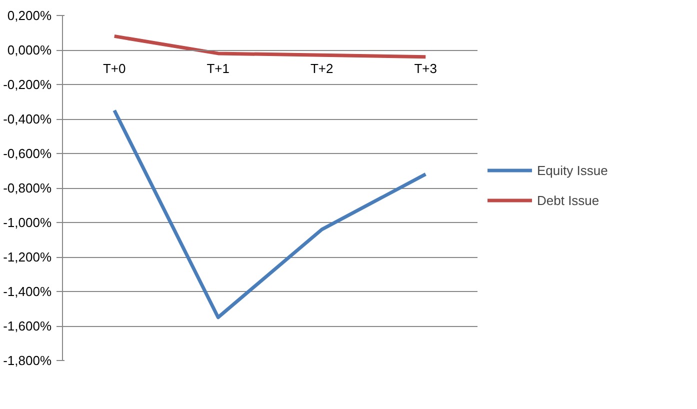  Describe the element at coordinates (218, 68) in the screenshot. I see `x-tick-label: T+1` at that location.